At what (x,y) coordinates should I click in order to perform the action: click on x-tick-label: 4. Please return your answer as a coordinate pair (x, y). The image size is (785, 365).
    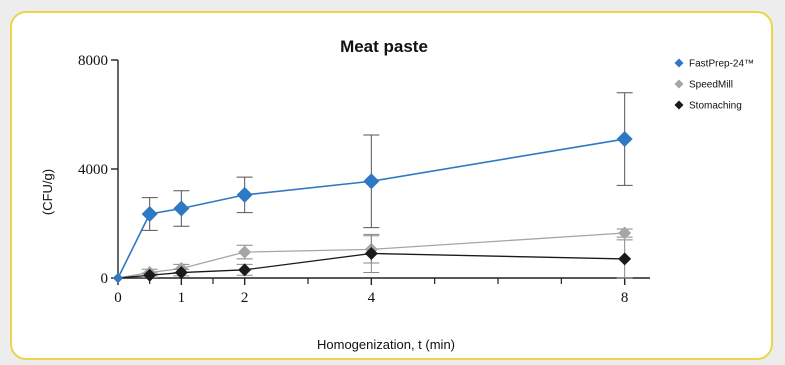
    Looking at the image, I should click on (372, 298).